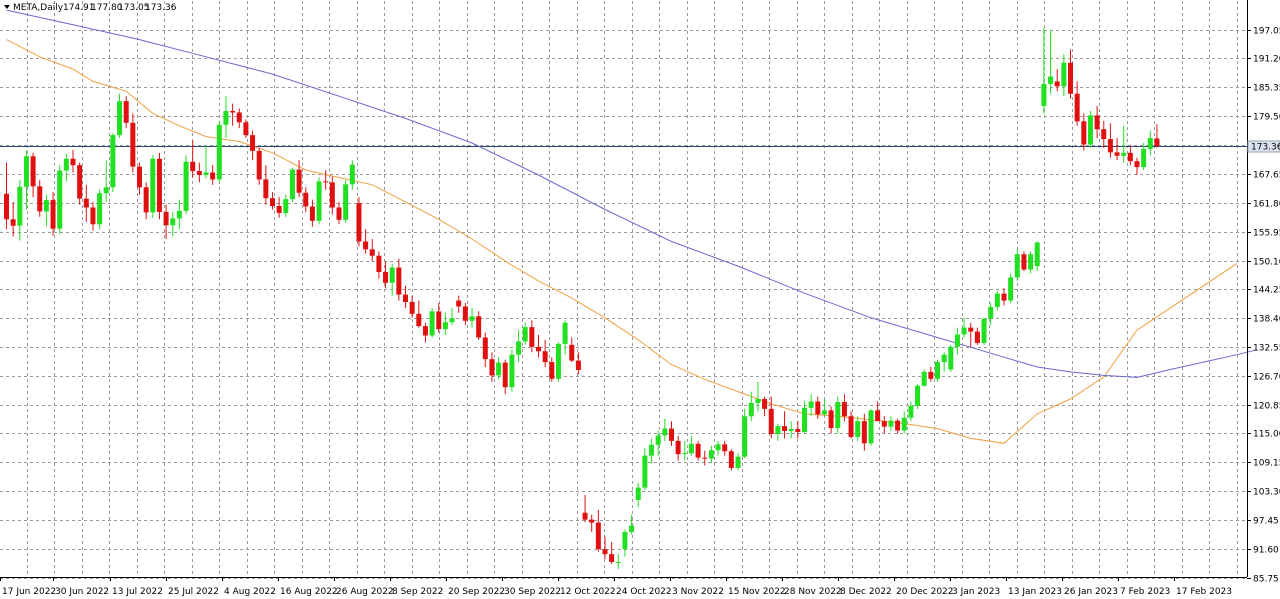  What do you see at coordinates (1266, 464) in the screenshot?
I see `y-tick-label: 109.15` at bounding box center [1266, 464].